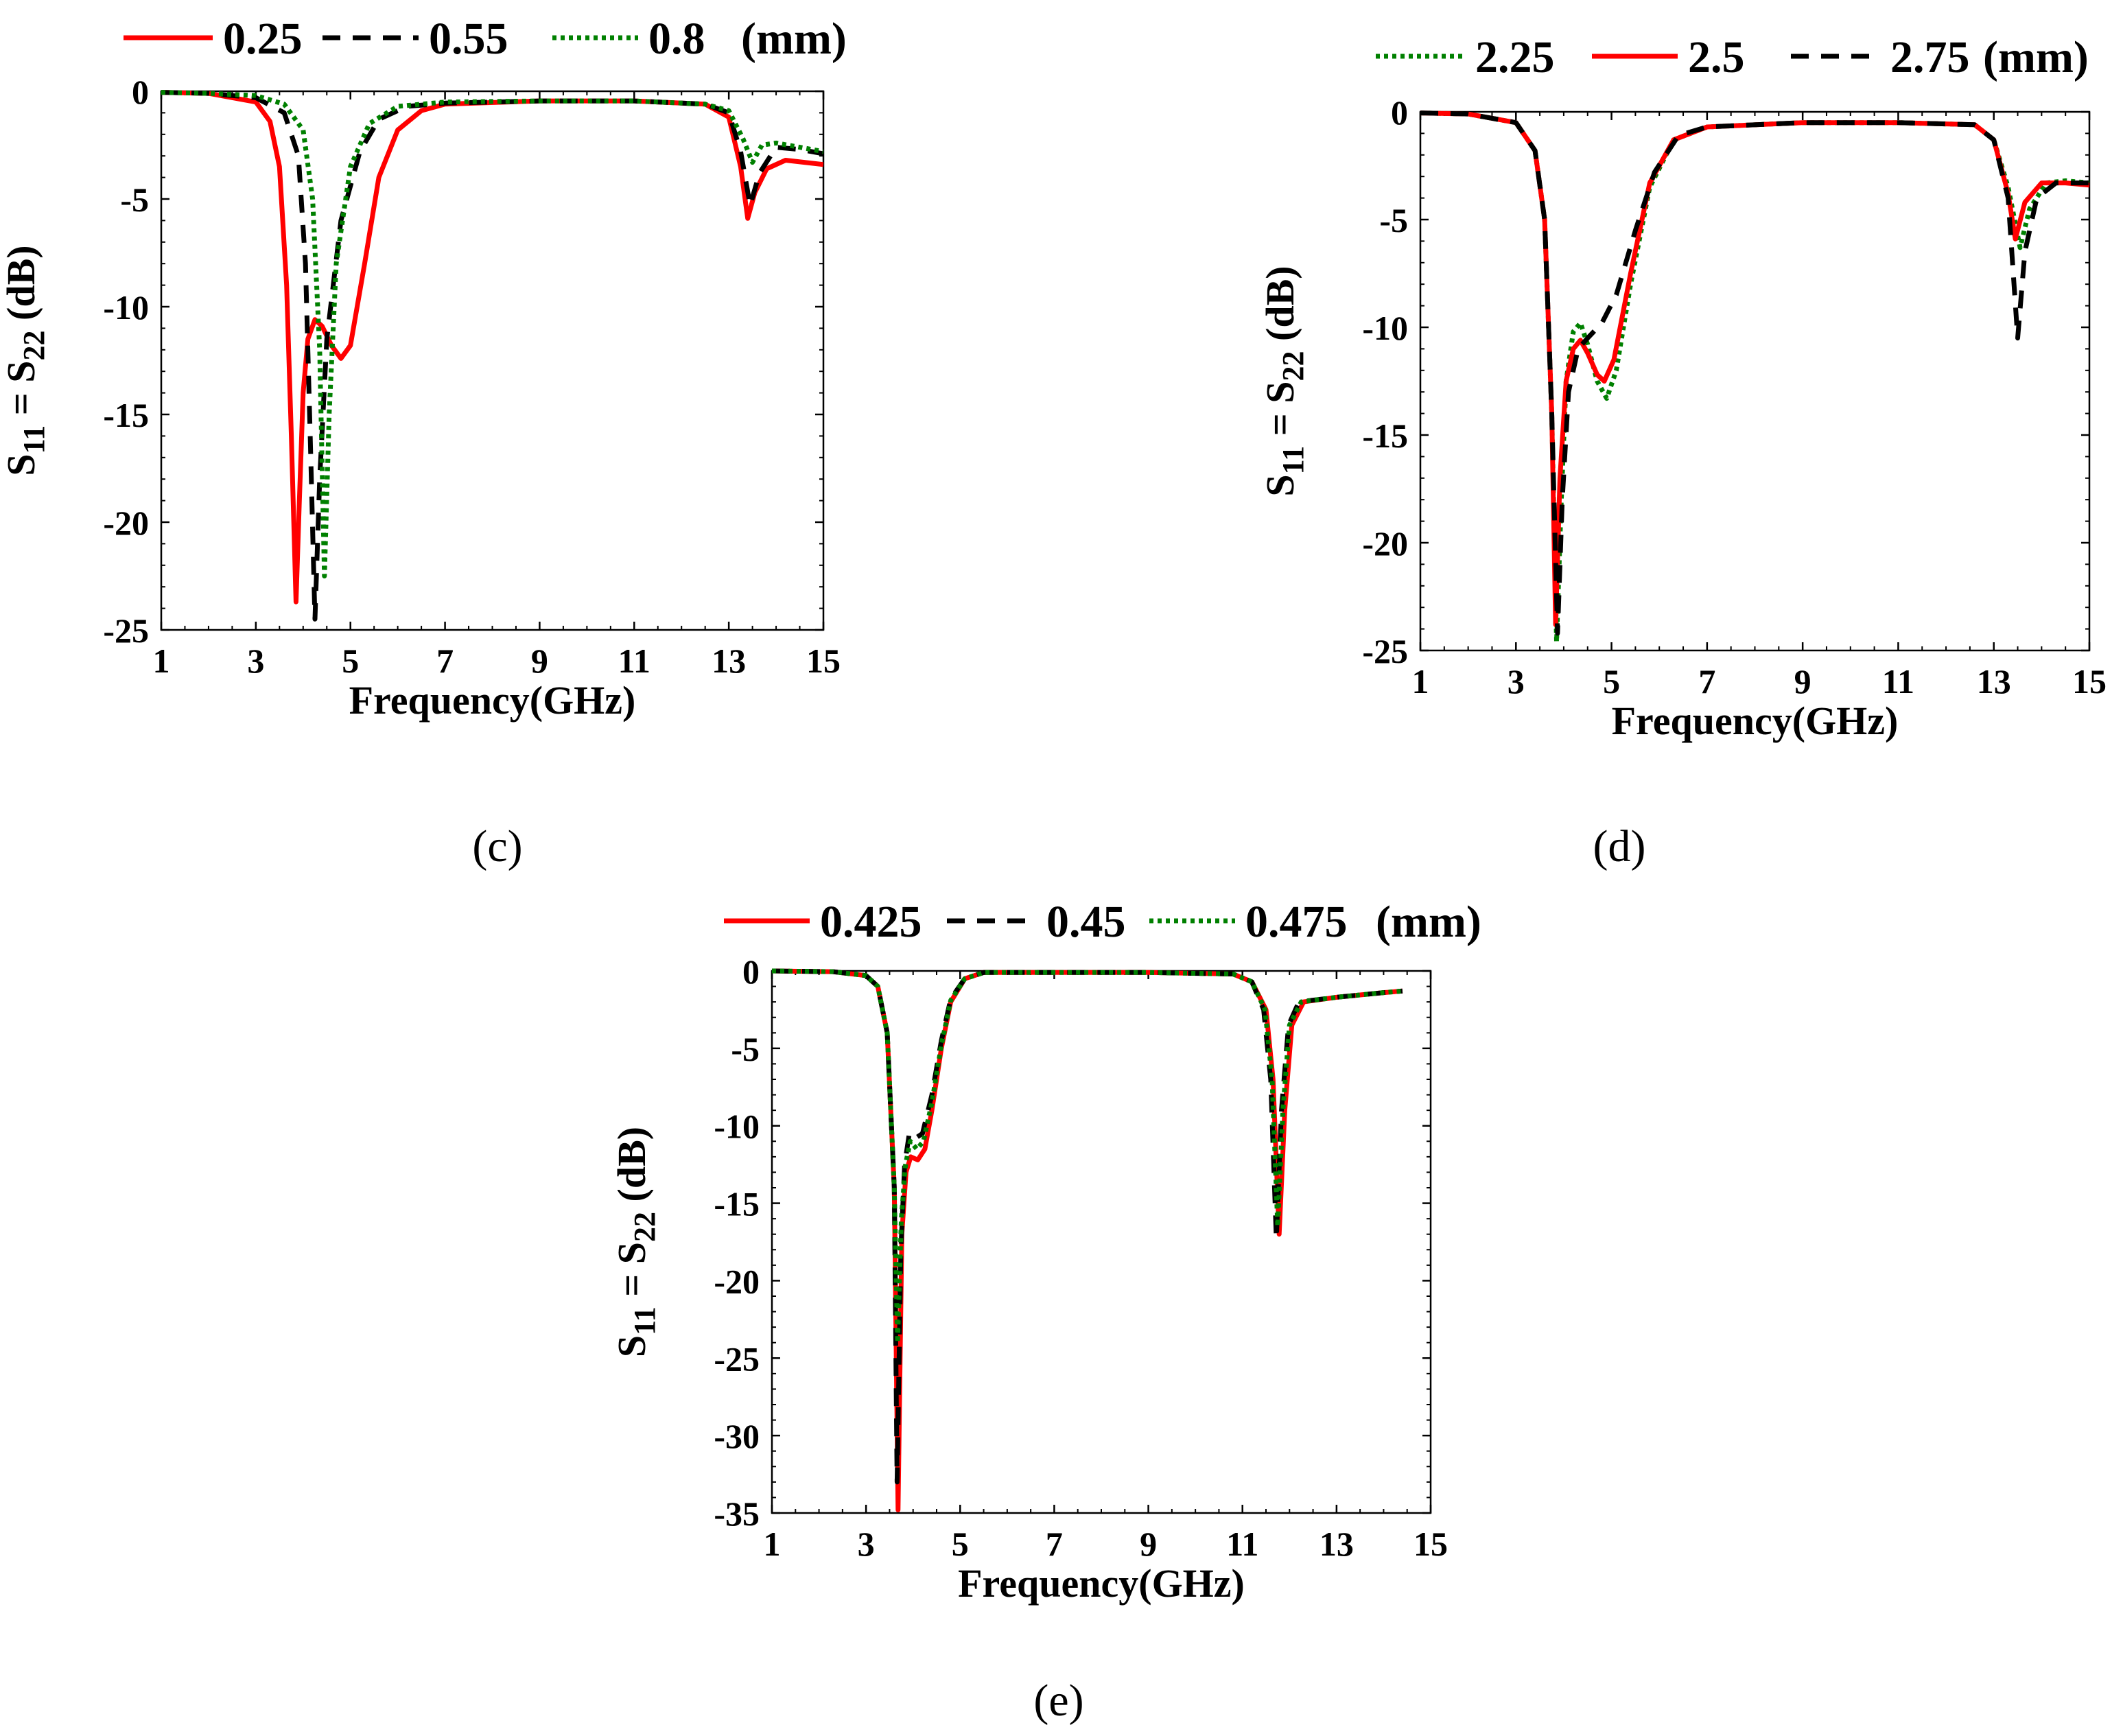 This screenshot has width=2123, height=1736. What do you see at coordinates (1930, 57) in the screenshot?
I see `legend-label-2.75: 2.75` at bounding box center [1930, 57].